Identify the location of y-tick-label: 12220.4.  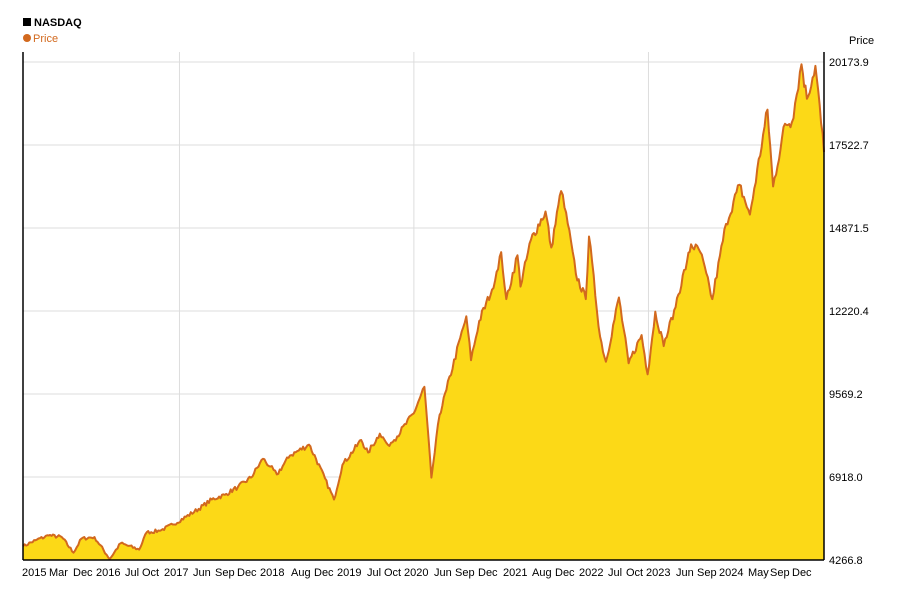
(849, 312).